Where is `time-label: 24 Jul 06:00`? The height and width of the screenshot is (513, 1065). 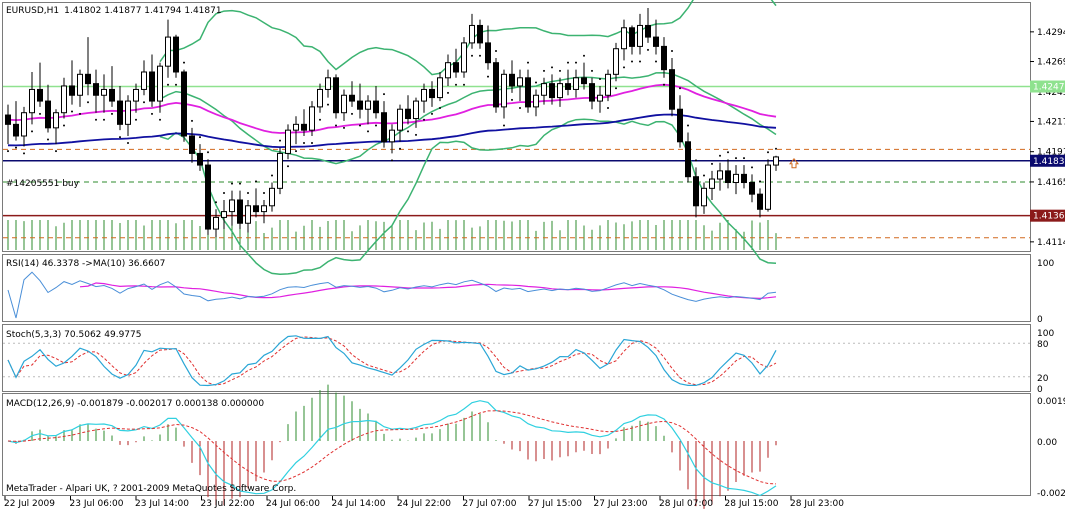
time-label: 24 Jul 06:00 is located at coordinates (293, 504).